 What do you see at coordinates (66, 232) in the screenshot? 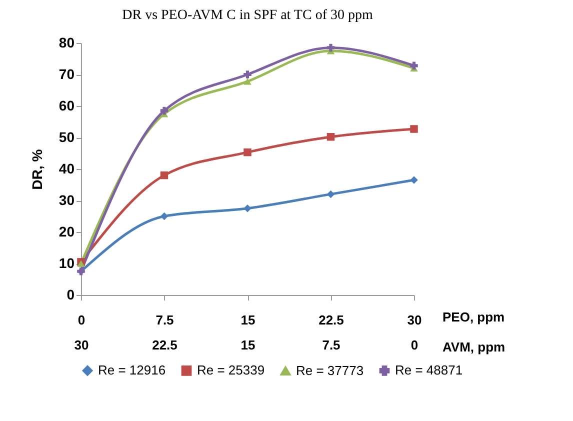
I see `y-tick-label: 20` at bounding box center [66, 232].